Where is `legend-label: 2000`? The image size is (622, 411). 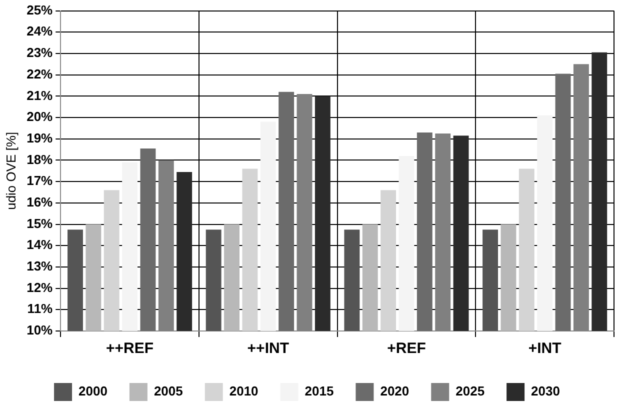 legend-label: 2000 is located at coordinates (93, 391).